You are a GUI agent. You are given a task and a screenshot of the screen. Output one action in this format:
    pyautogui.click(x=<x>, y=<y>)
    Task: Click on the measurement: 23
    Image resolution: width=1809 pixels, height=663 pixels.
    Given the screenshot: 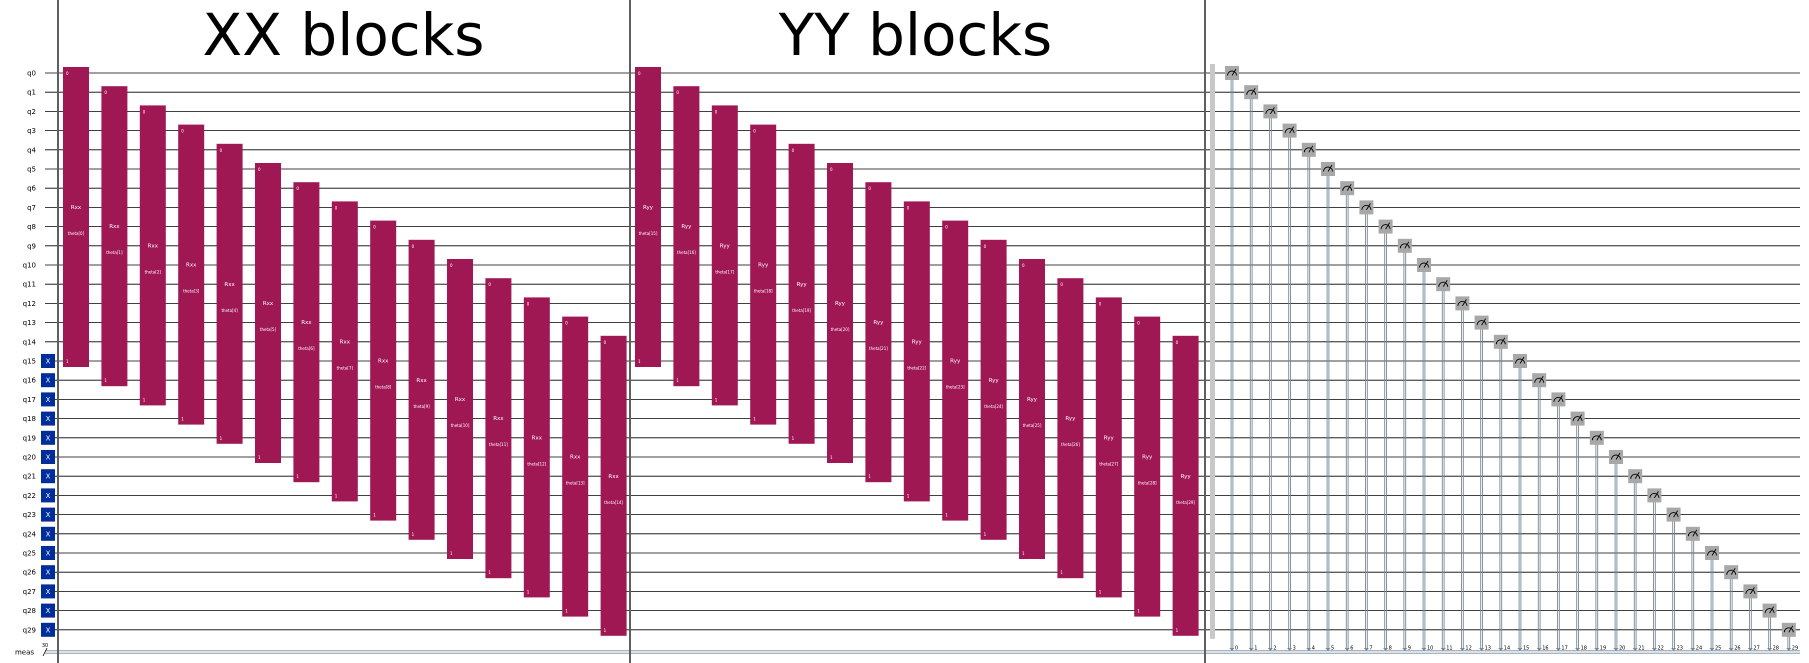 What is the action you would take?
    pyautogui.click(x=1674, y=579)
    